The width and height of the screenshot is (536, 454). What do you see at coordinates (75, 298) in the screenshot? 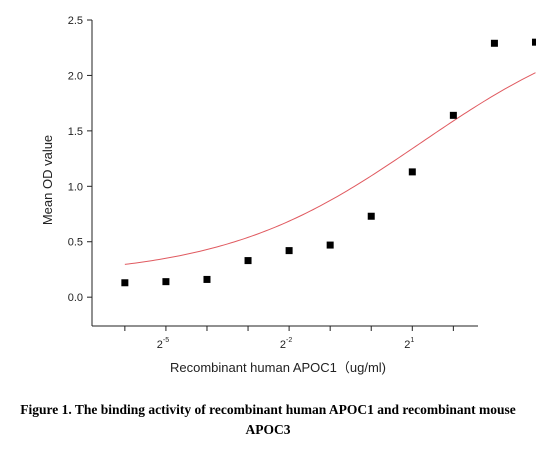
I see `y-tick-label: 0.0` at bounding box center [75, 298].